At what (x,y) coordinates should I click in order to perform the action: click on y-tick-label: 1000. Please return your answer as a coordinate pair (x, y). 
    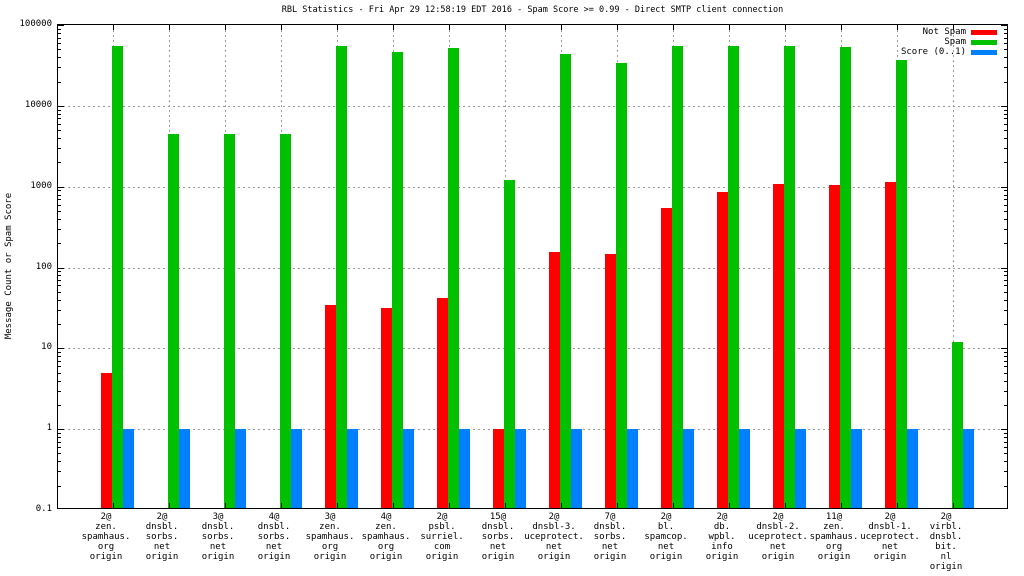
    Looking at the image, I should click on (41, 185).